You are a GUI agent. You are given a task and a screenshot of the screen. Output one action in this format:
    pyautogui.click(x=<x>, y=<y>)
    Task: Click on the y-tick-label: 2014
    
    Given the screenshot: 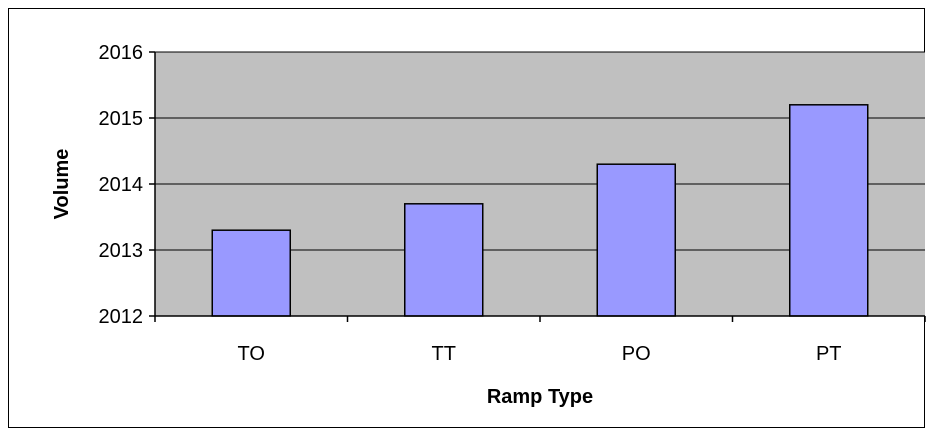 What is the action you would take?
    pyautogui.click(x=121, y=185)
    